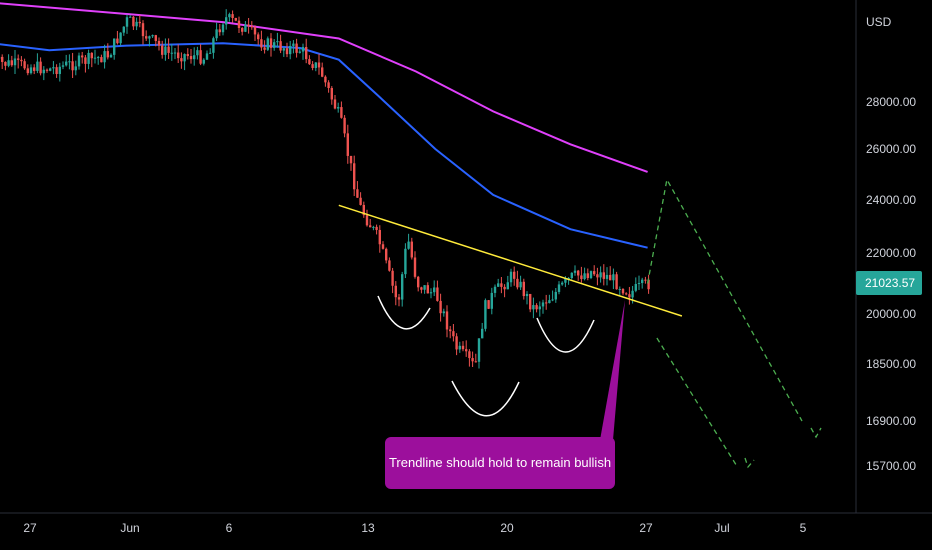  What do you see at coordinates (485, 398) in the screenshot?
I see `head-arc` at bounding box center [485, 398].